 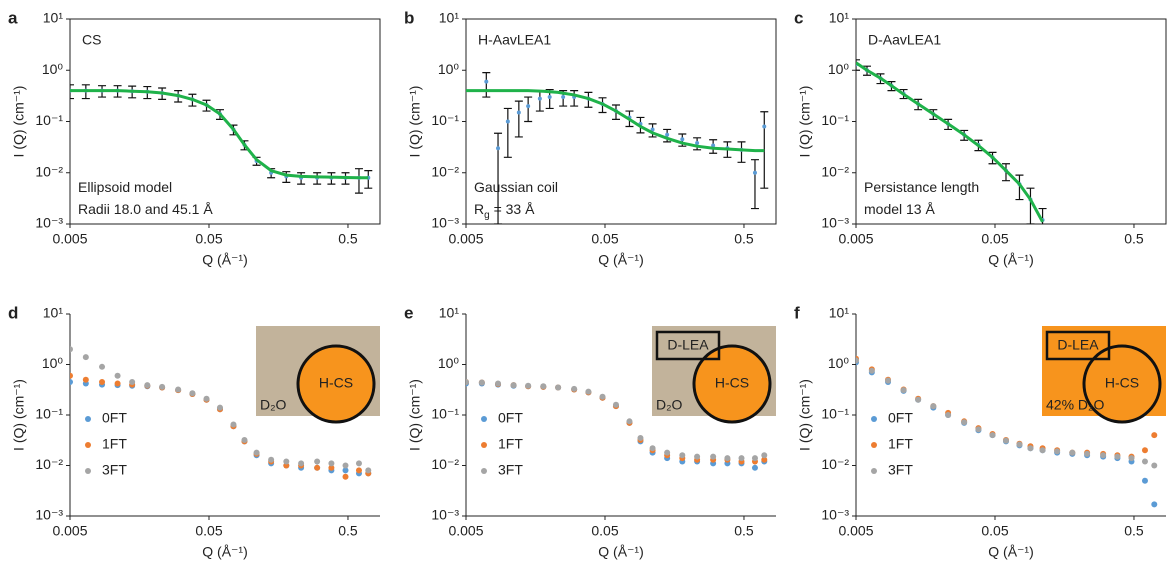 What do you see at coordinates (512, 209) in the screenshot?
I see `annotation-part: = 33 Å` at bounding box center [512, 209].